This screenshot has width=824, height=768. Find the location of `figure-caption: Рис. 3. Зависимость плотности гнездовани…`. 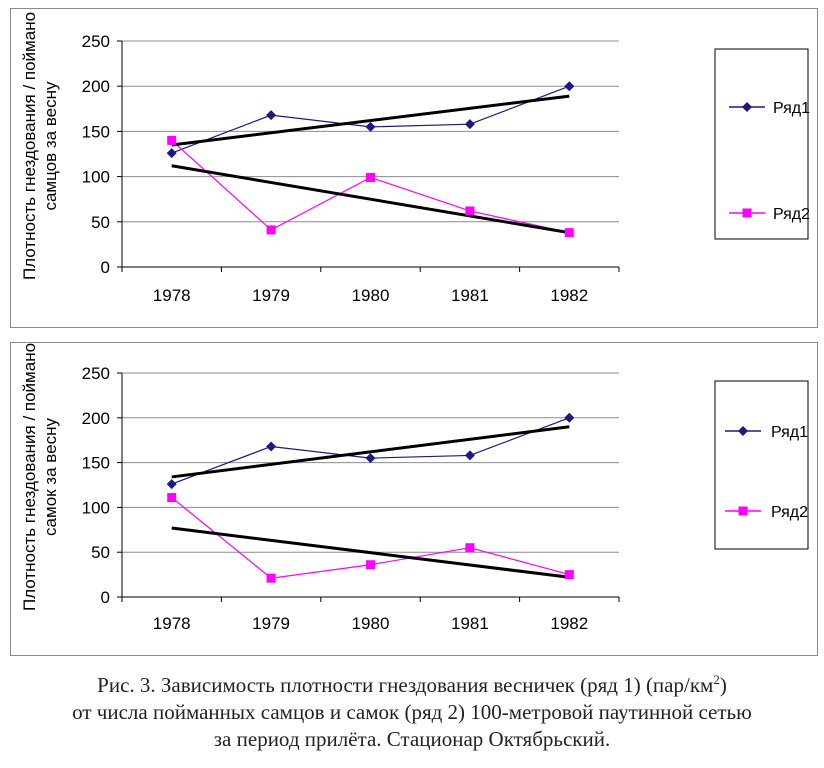

figure-caption: Рис. 3. Зависимость плотности гнездовани… is located at coordinates (412, 712).